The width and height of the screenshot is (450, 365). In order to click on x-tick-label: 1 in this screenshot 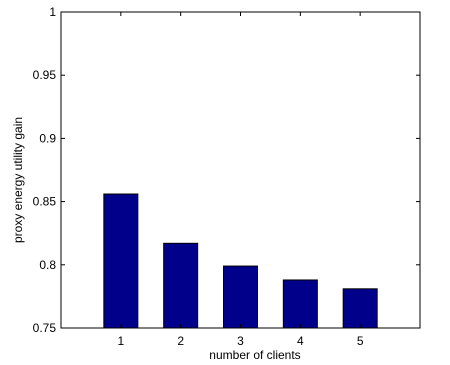, I will do `click(120, 341)`.